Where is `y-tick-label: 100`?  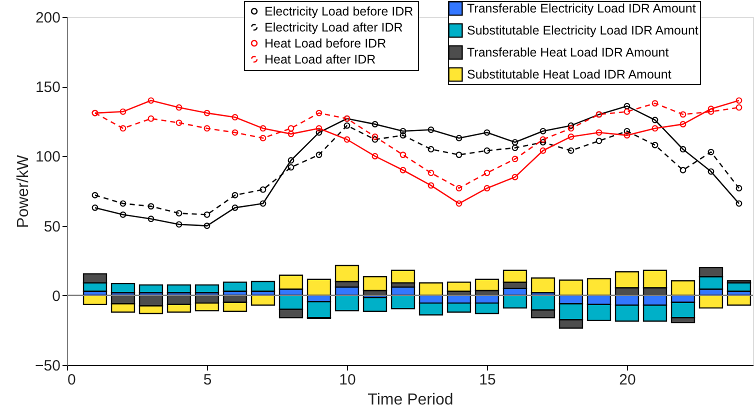
y-tick-label: 100 is located at coordinates (47, 157).